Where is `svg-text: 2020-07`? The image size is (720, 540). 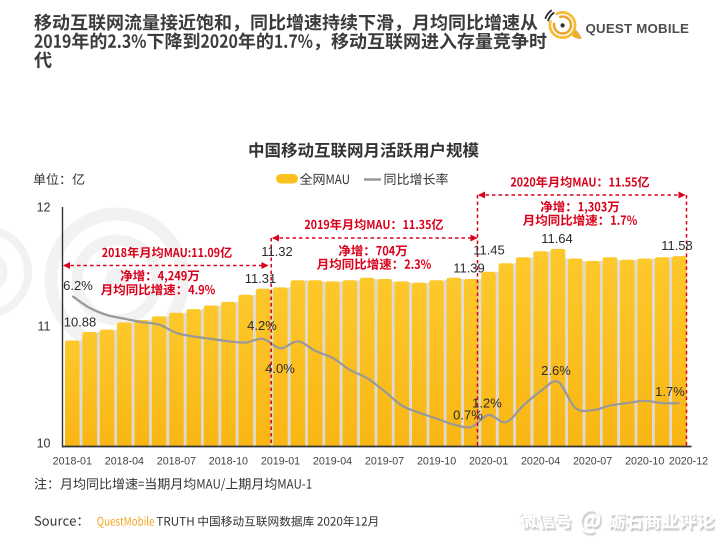
svg-text: 2020-07 is located at coordinates (592, 462).